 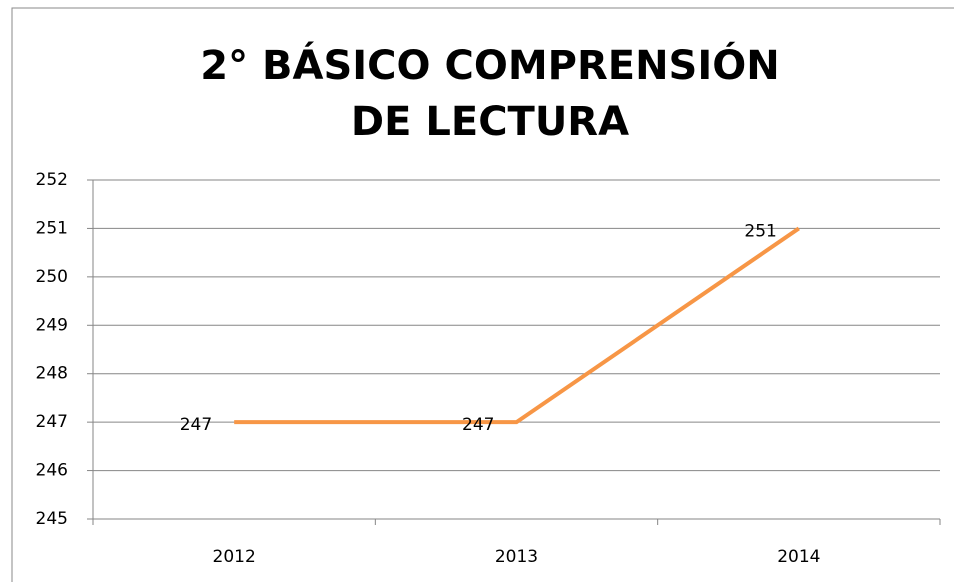 What do you see at coordinates (516, 557) in the screenshot?
I see `x-tick-label: 2013` at bounding box center [516, 557].